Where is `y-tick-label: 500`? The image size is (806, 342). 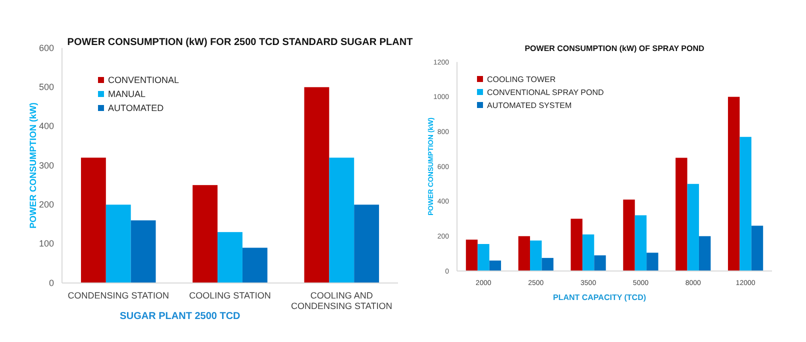 y-tick-label: 500 is located at coordinates (46, 87).